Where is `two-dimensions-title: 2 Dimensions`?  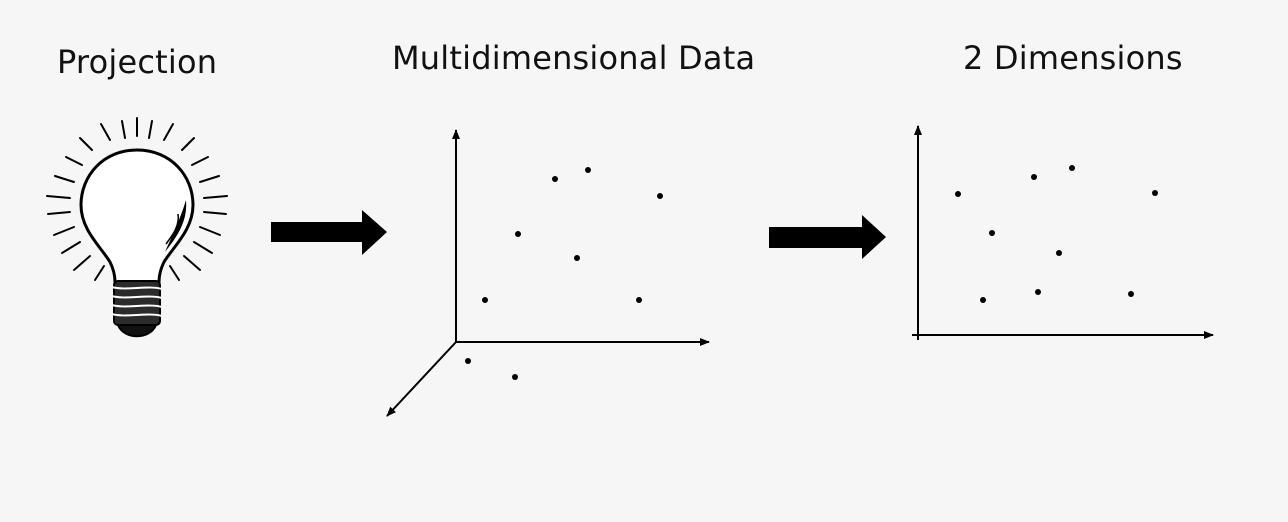 two-dimensions-title: 2 Dimensions is located at coordinates (1073, 58).